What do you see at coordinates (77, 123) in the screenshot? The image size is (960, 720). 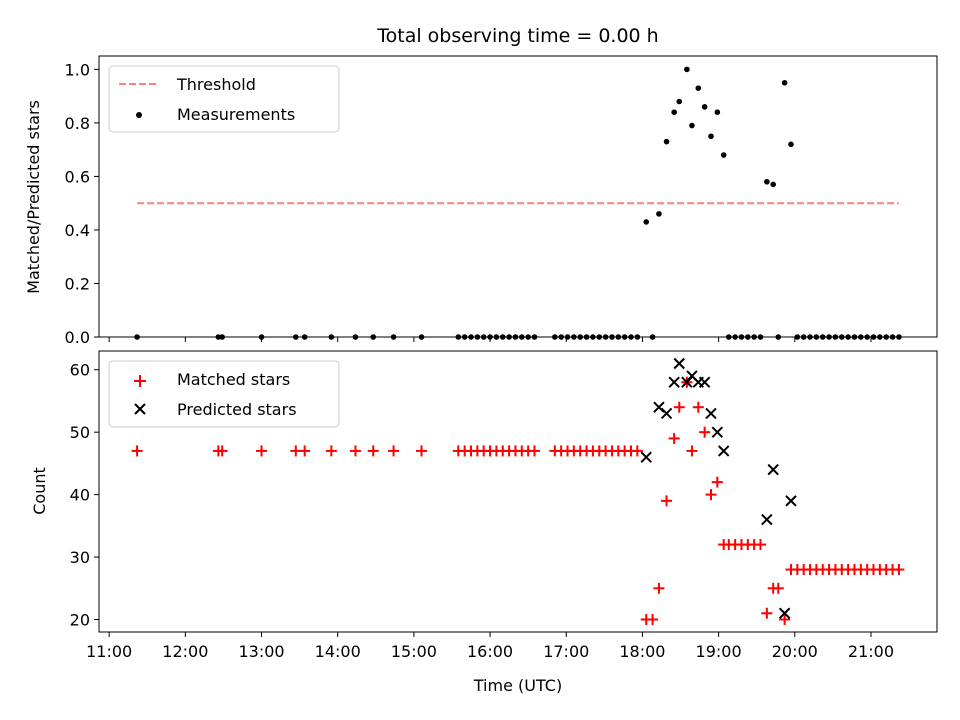 I see `top-y-tick-label: 0.8` at bounding box center [77, 123].